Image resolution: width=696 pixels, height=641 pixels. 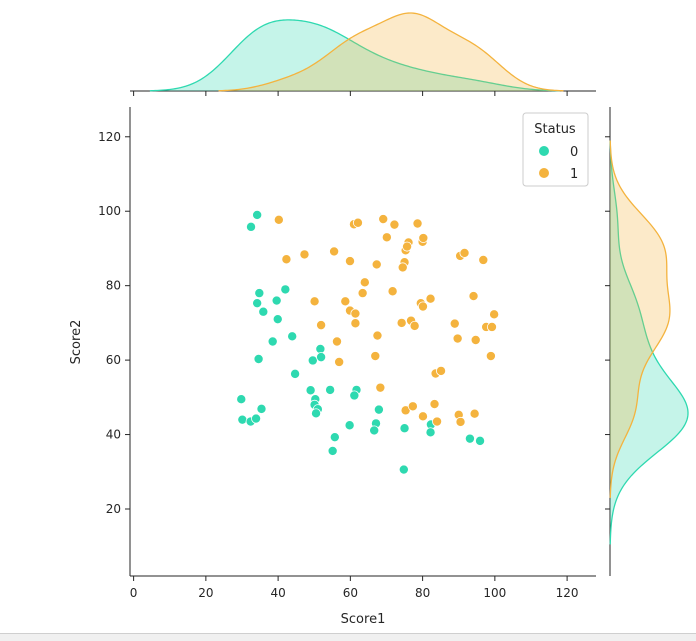 What do you see at coordinates (574, 174) in the screenshot?
I see `legend-label-1: 1` at bounding box center [574, 174].